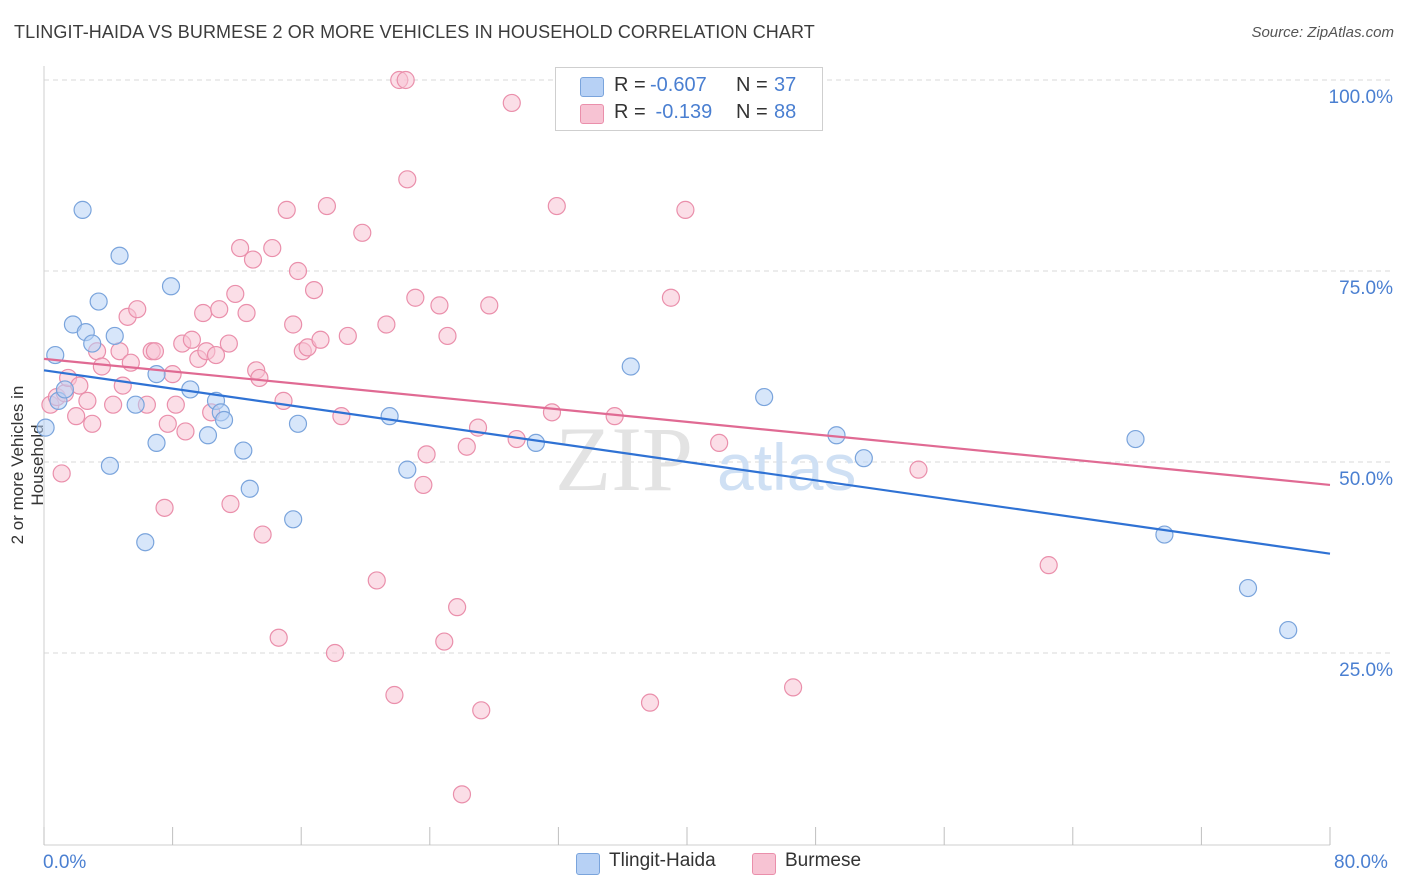 This screenshot has height=892, width=1406. I want to click on r-value: -0.139, so click(681, 112).